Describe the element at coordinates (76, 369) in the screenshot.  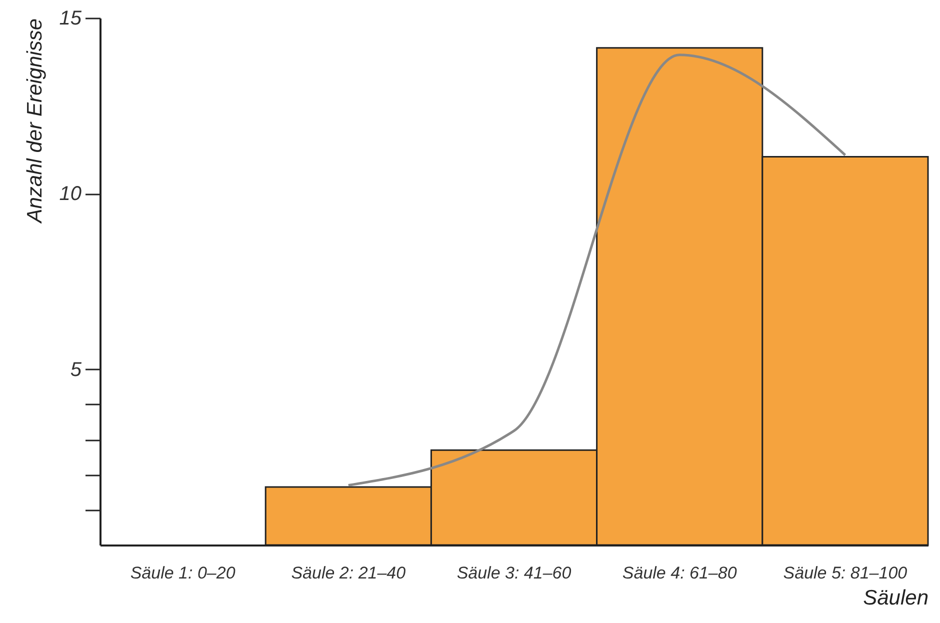
I see `y-tick-label: 5` at that location.